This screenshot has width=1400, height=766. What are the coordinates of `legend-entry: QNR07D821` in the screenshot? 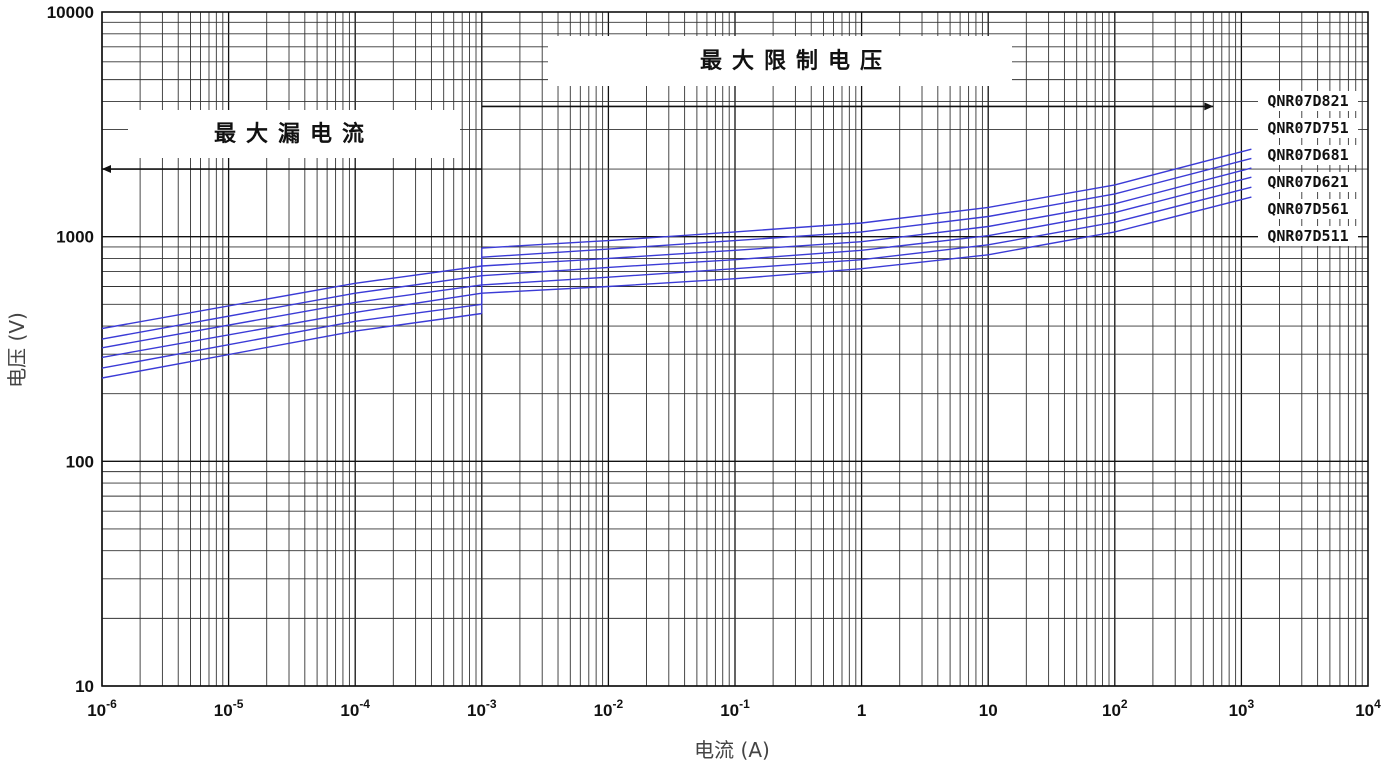 It's located at (1307, 101).